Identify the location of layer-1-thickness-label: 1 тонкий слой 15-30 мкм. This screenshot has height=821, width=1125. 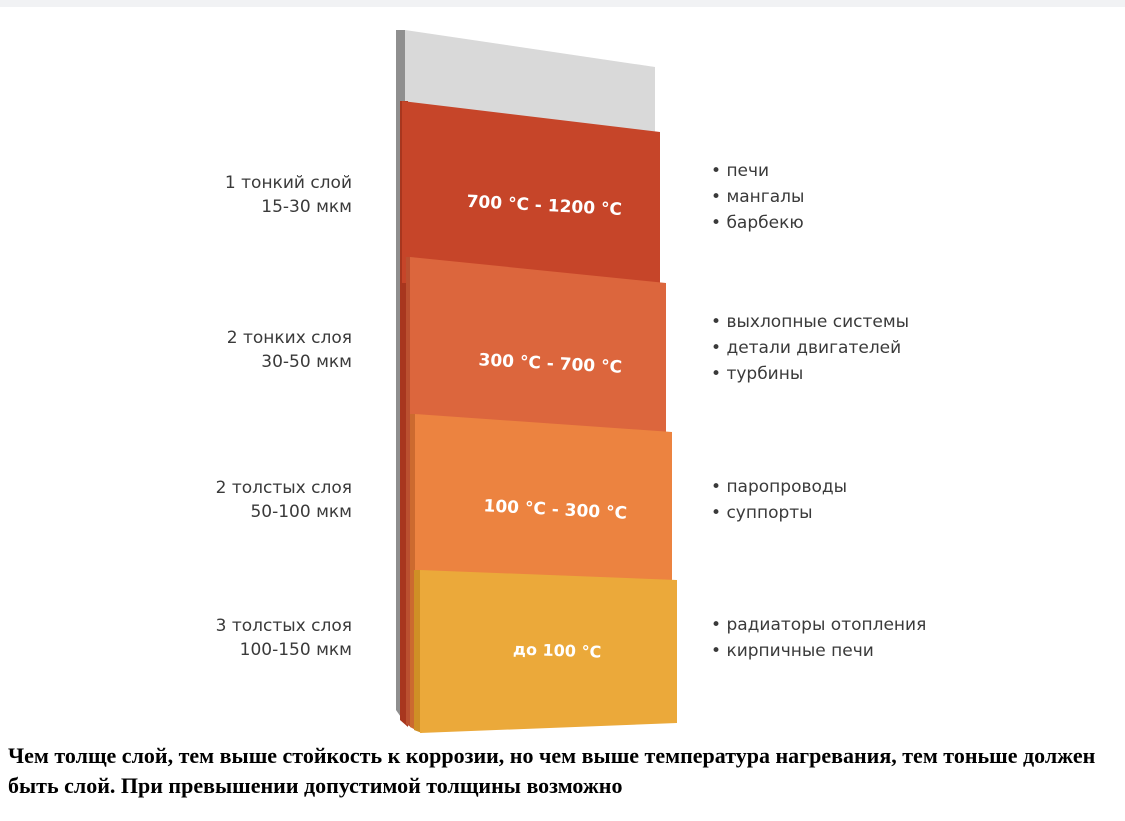
(222, 195).